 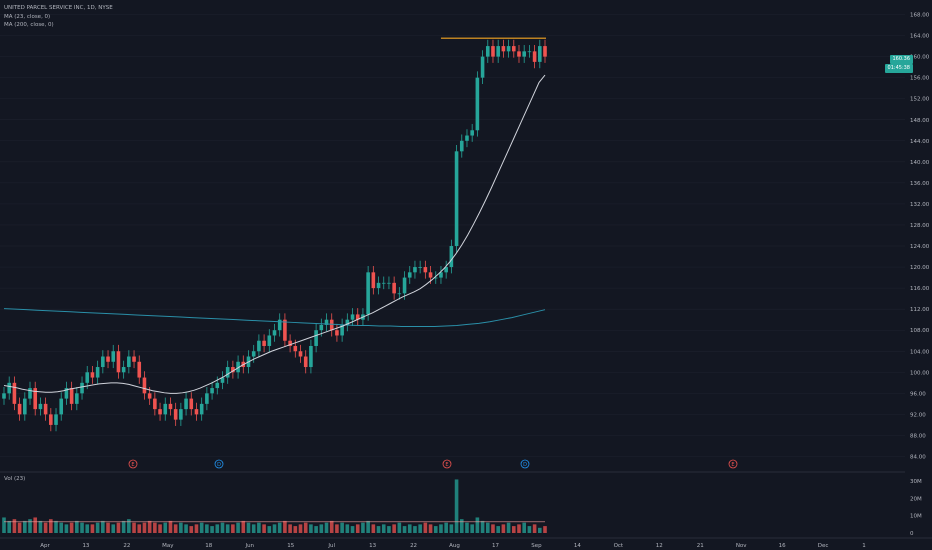 What do you see at coordinates (700, 546) in the screenshot?
I see `time-tick-label: 21` at bounding box center [700, 546].